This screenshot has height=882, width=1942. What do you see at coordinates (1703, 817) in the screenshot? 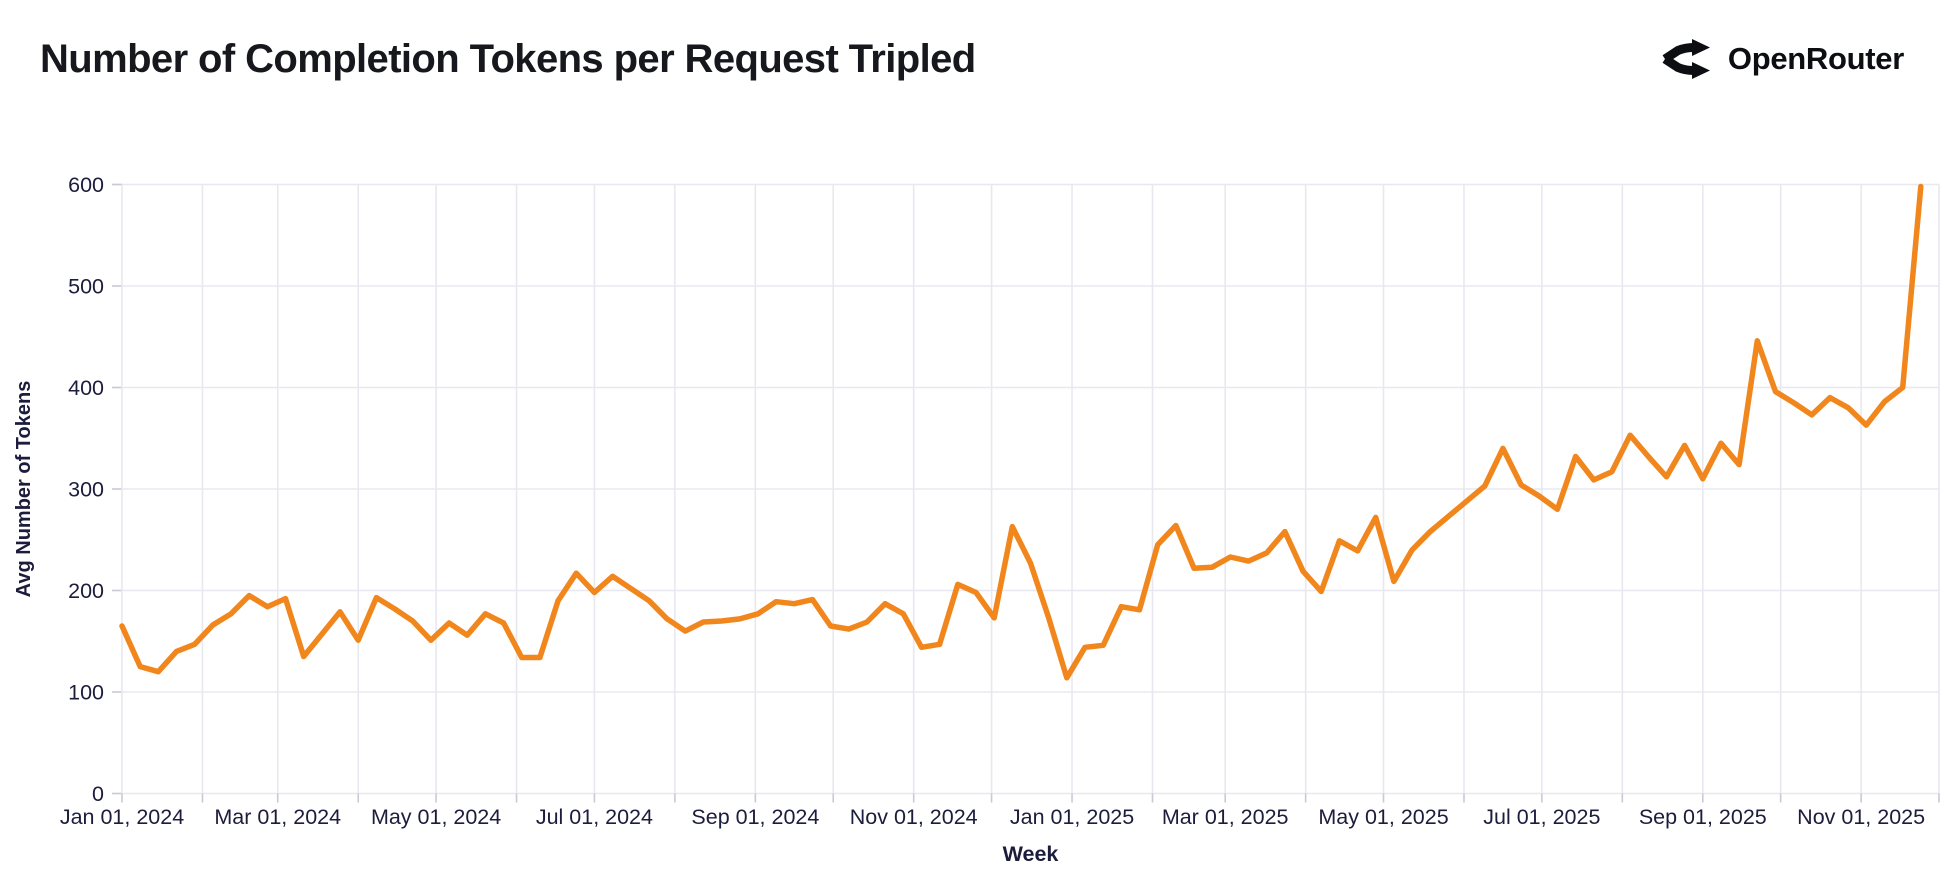
I see `x-tick-label: Sep 01, 2025` at bounding box center [1703, 817].